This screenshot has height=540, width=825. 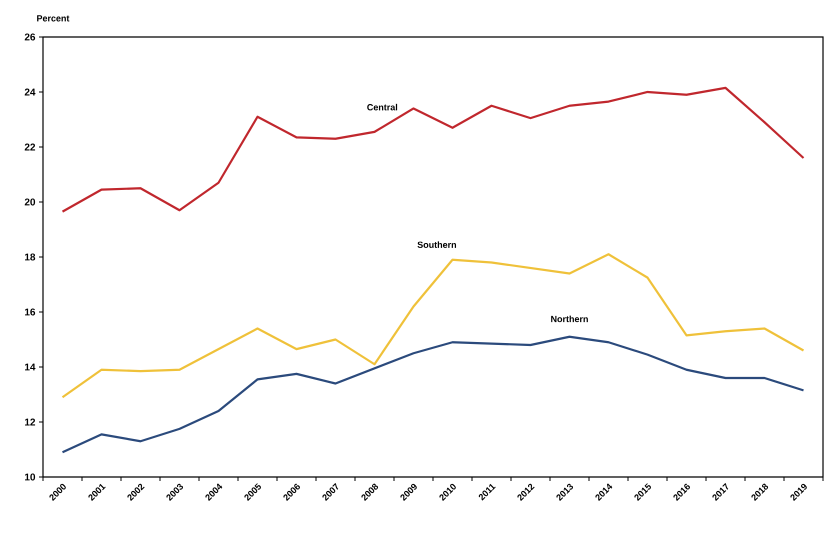 What do you see at coordinates (30, 92) in the screenshot?
I see `y-tick-label: 24` at bounding box center [30, 92].